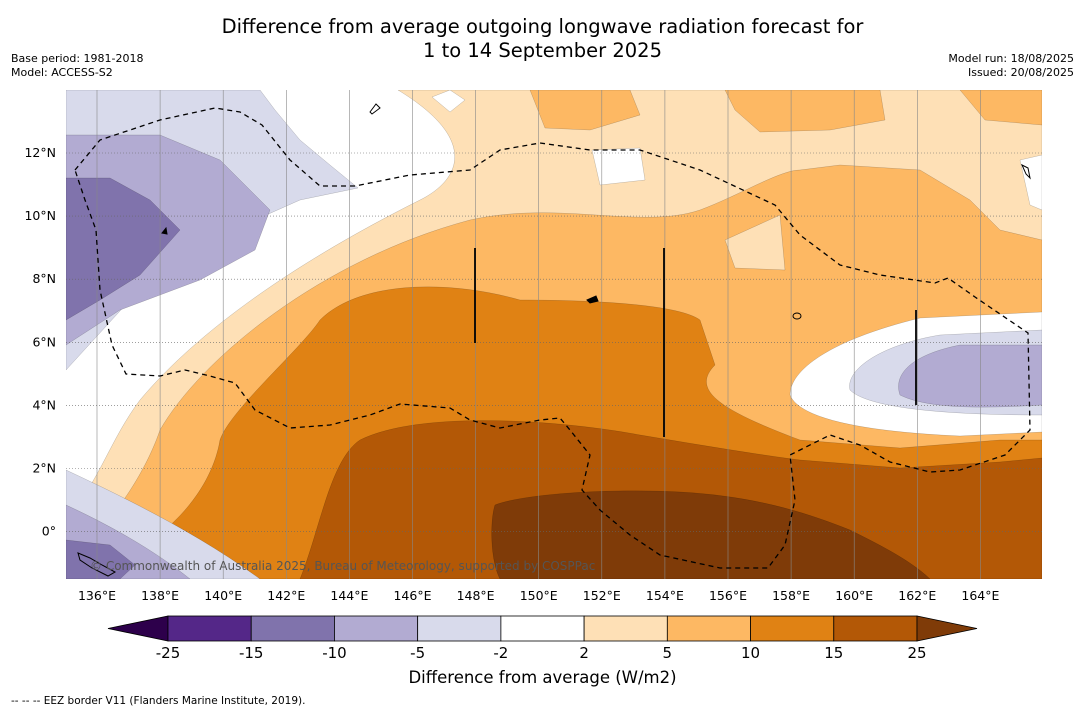 This screenshot has height=713, width=1085. I want to click on latitude-label: 6°N, so click(44, 341).